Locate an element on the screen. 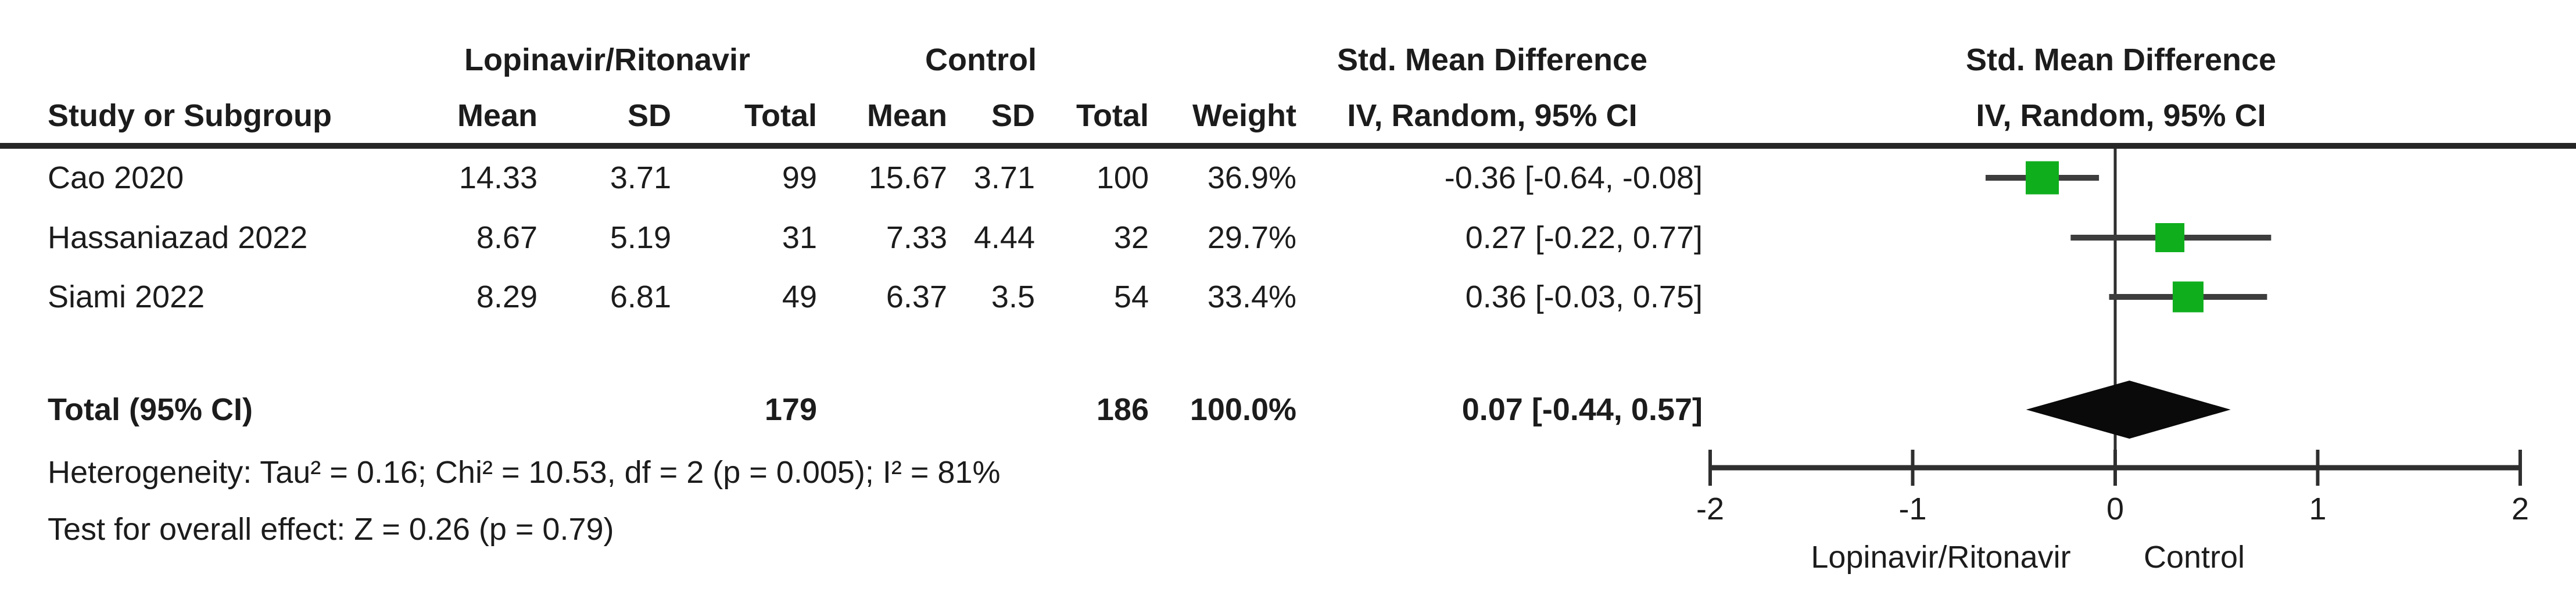 Image resolution: width=2576 pixels, height=606 pixels. total-weight: 100.0% is located at coordinates (1243, 409).